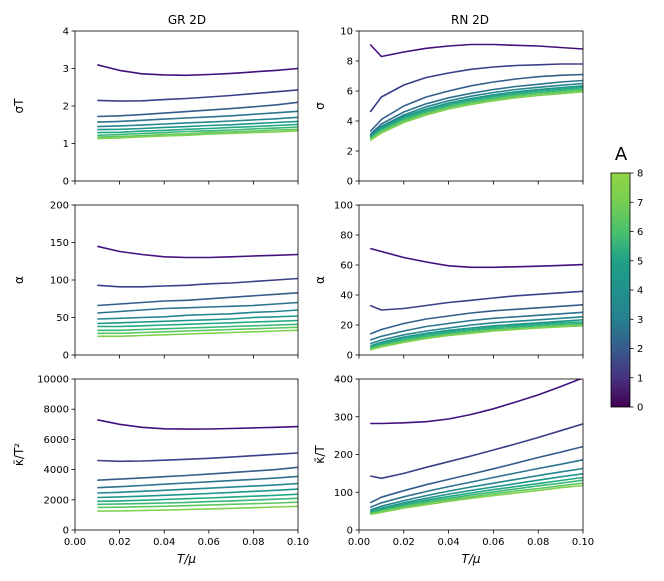  What do you see at coordinates (186, 559) in the screenshot?
I see `x-axis-label: T/μ` at bounding box center [186, 559].